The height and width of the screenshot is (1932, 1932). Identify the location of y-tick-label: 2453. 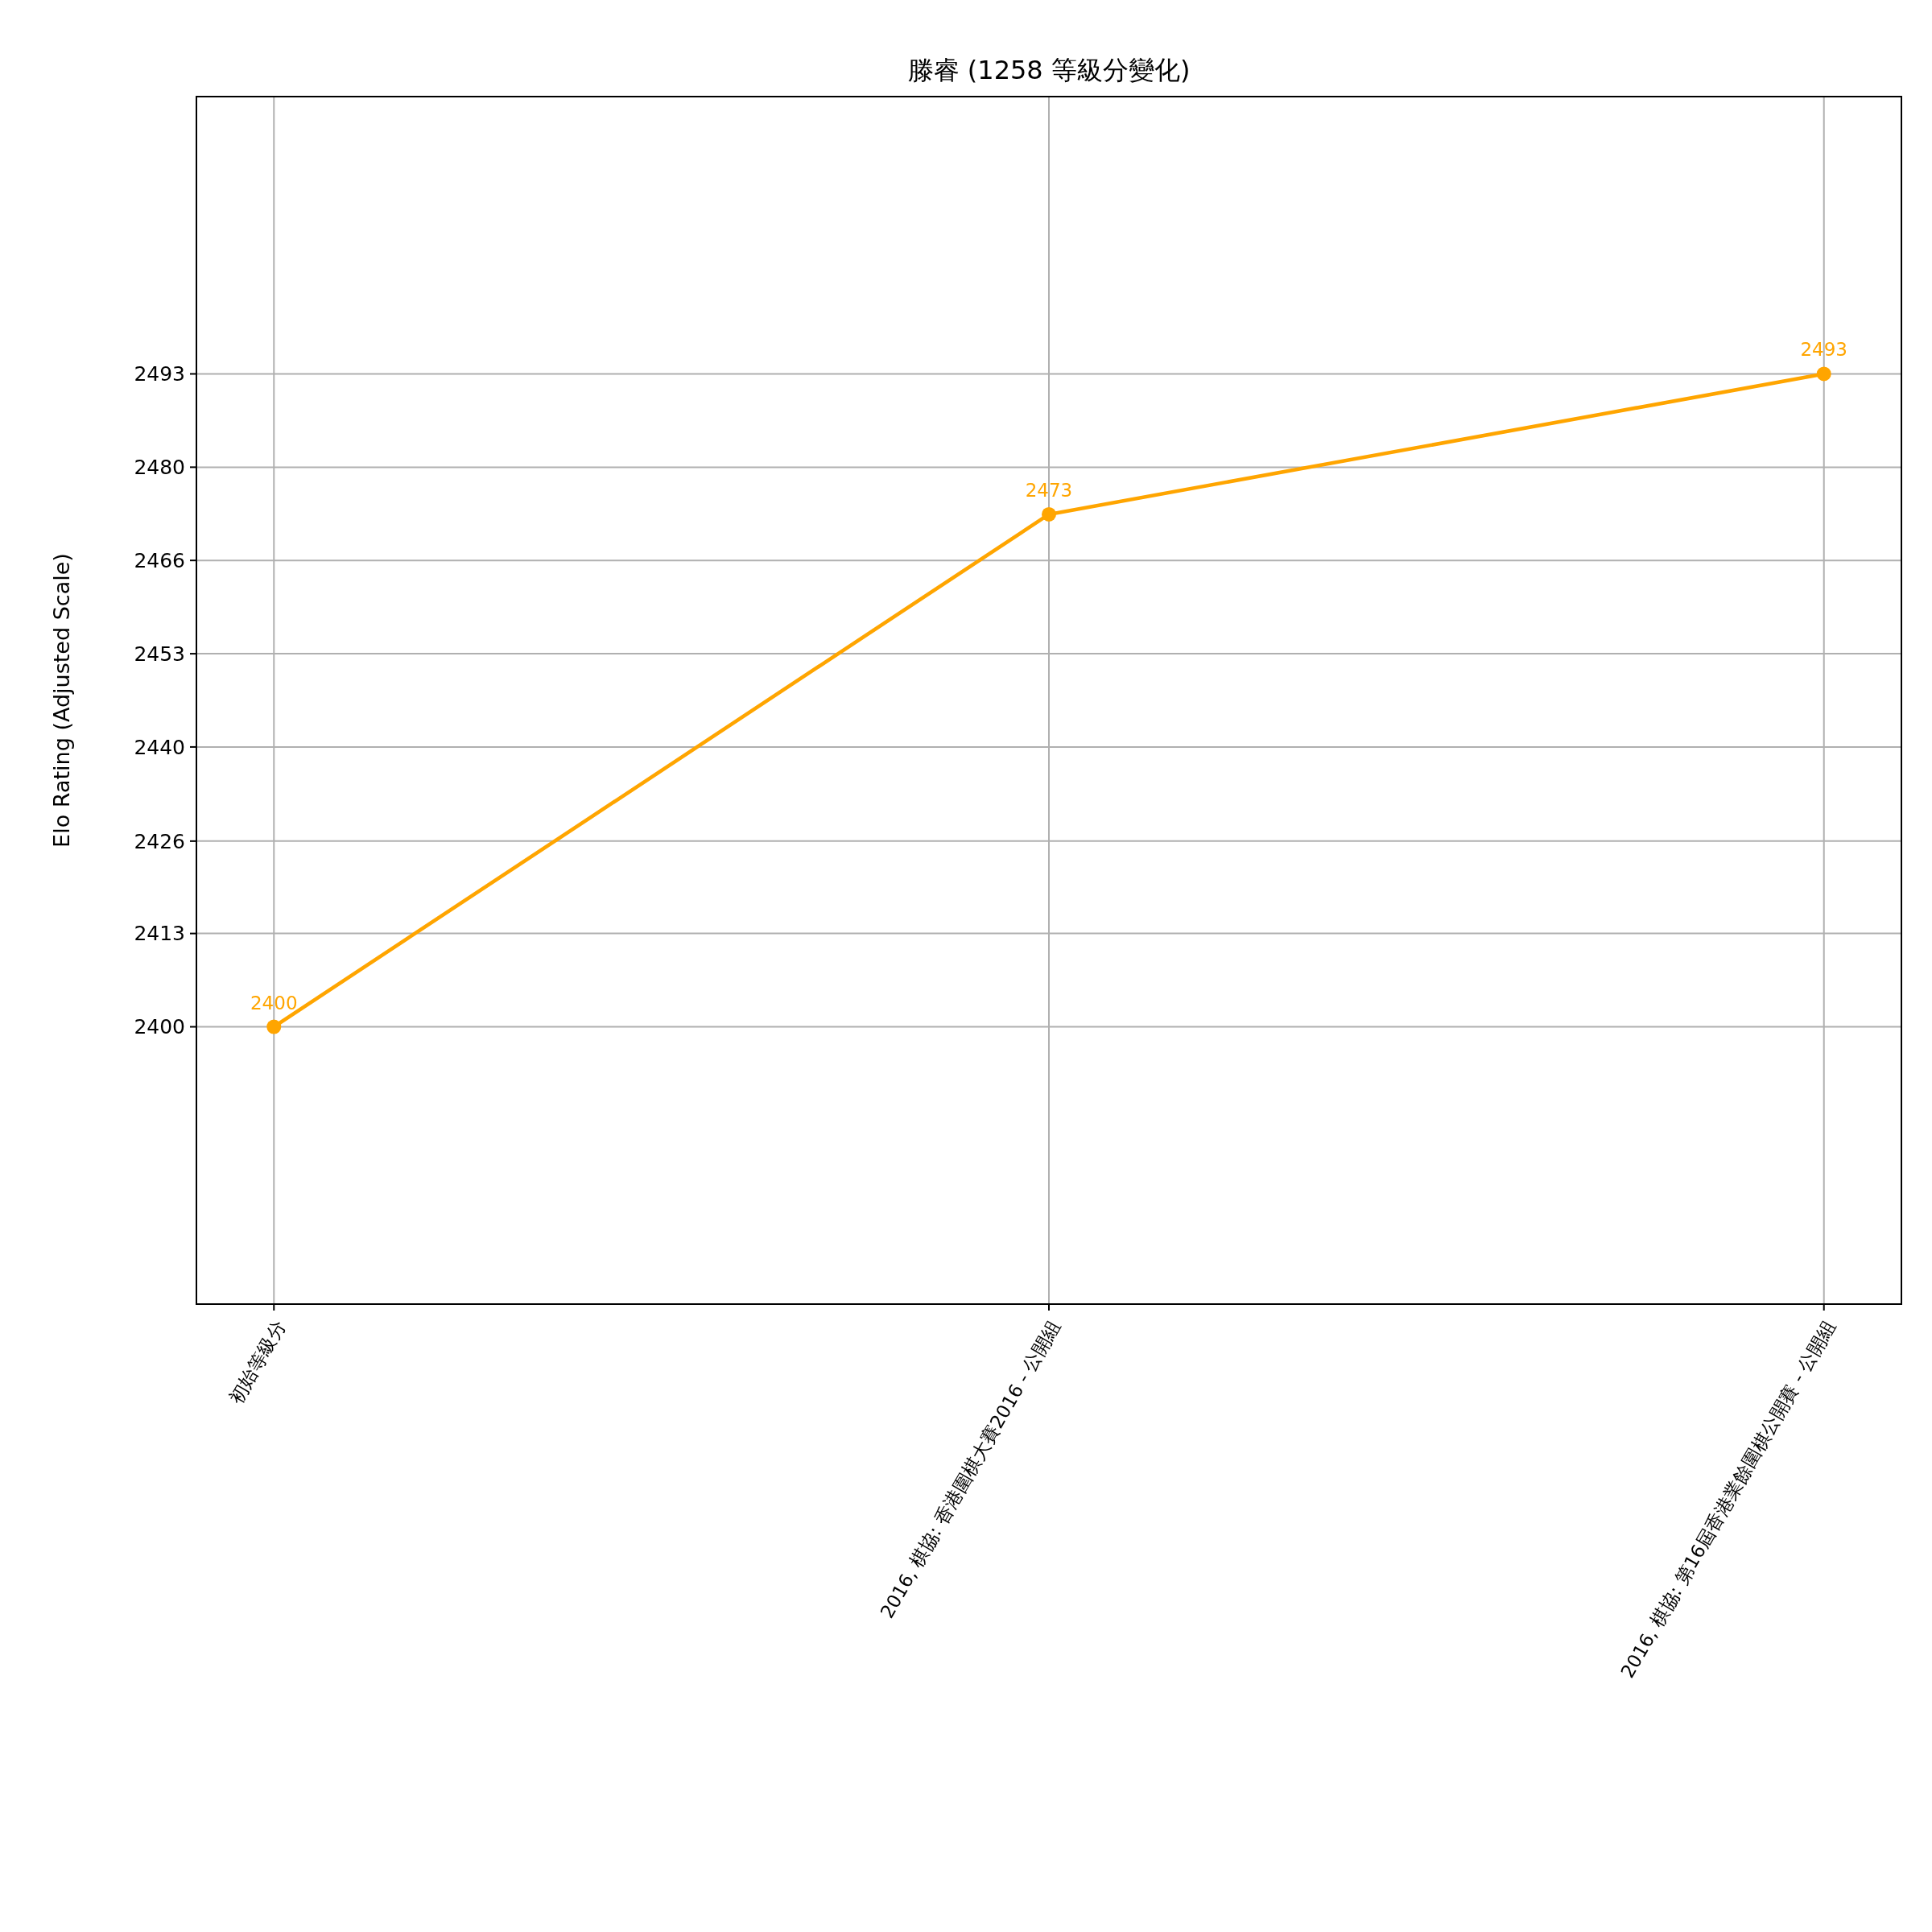
(159, 654).